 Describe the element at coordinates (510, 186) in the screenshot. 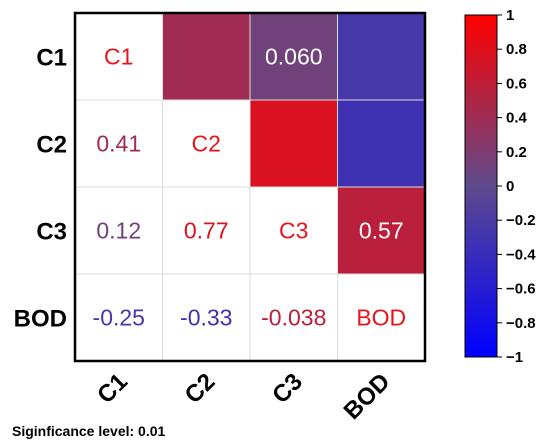

I see `colorbar-tick-label: 0` at that location.